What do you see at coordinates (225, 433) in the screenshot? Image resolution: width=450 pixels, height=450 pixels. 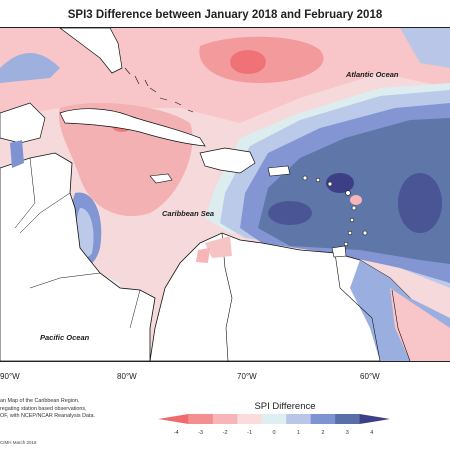 I see `legend-tick-label: -2` at bounding box center [225, 433].